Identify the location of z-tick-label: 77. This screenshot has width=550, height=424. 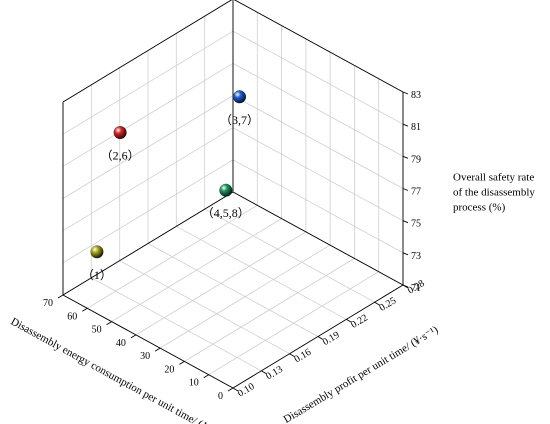
(416, 192).